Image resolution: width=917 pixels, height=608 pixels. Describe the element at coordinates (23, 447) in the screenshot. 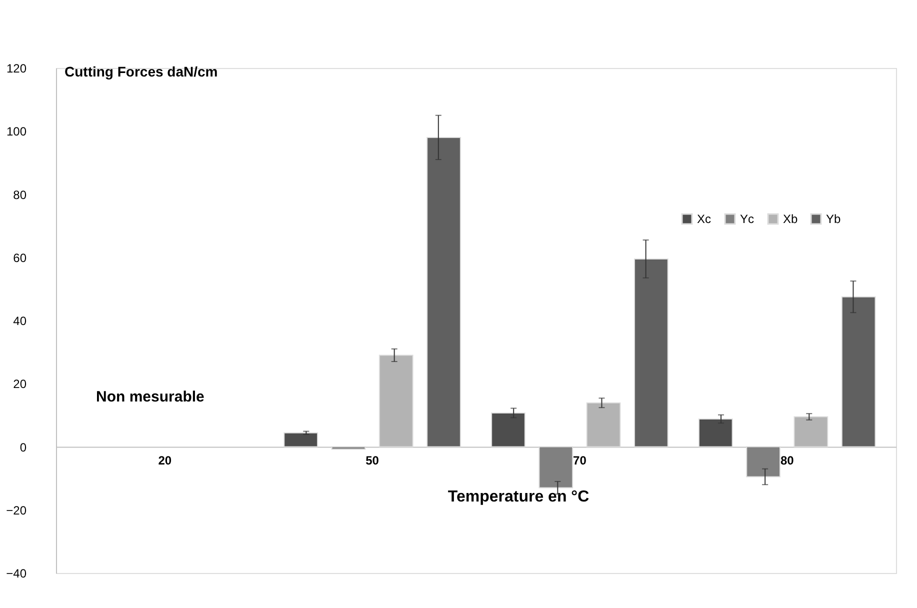

I see `y-tick-label: 0` at that location.